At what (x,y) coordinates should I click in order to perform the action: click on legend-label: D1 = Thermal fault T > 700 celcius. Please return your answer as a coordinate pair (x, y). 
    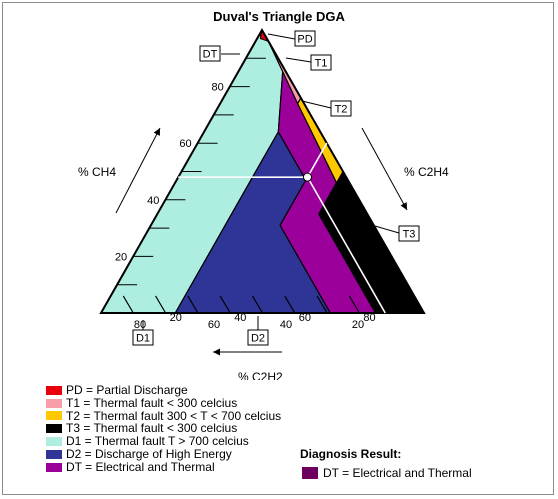
    Looking at the image, I should click on (157, 441).